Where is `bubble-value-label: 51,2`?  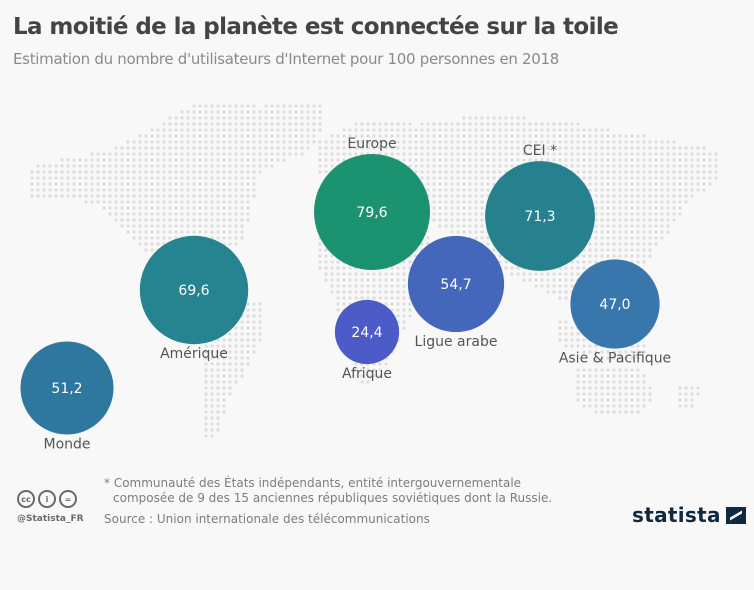 bubble-value-label: 51,2 is located at coordinates (66, 389).